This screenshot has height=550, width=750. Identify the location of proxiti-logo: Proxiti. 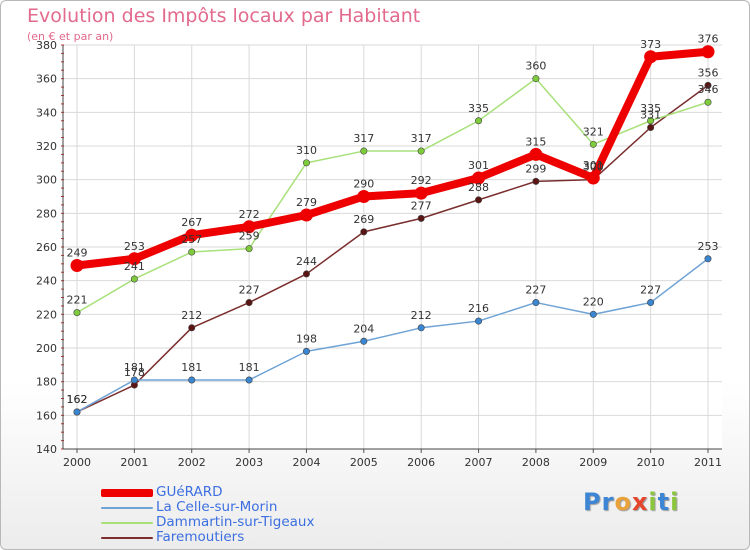
(631, 502).